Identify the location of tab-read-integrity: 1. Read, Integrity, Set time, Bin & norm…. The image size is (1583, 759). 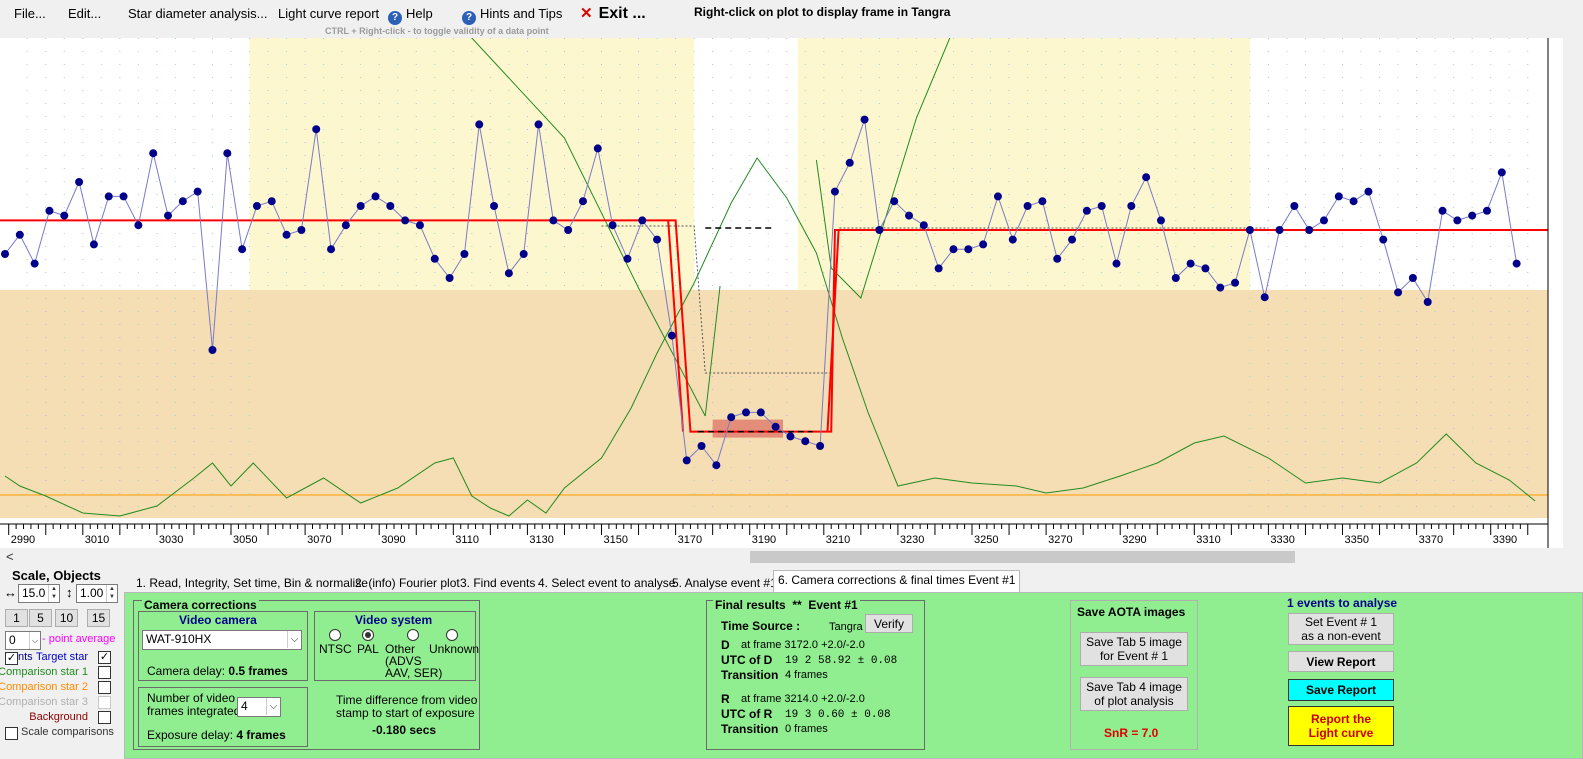
(252, 583).